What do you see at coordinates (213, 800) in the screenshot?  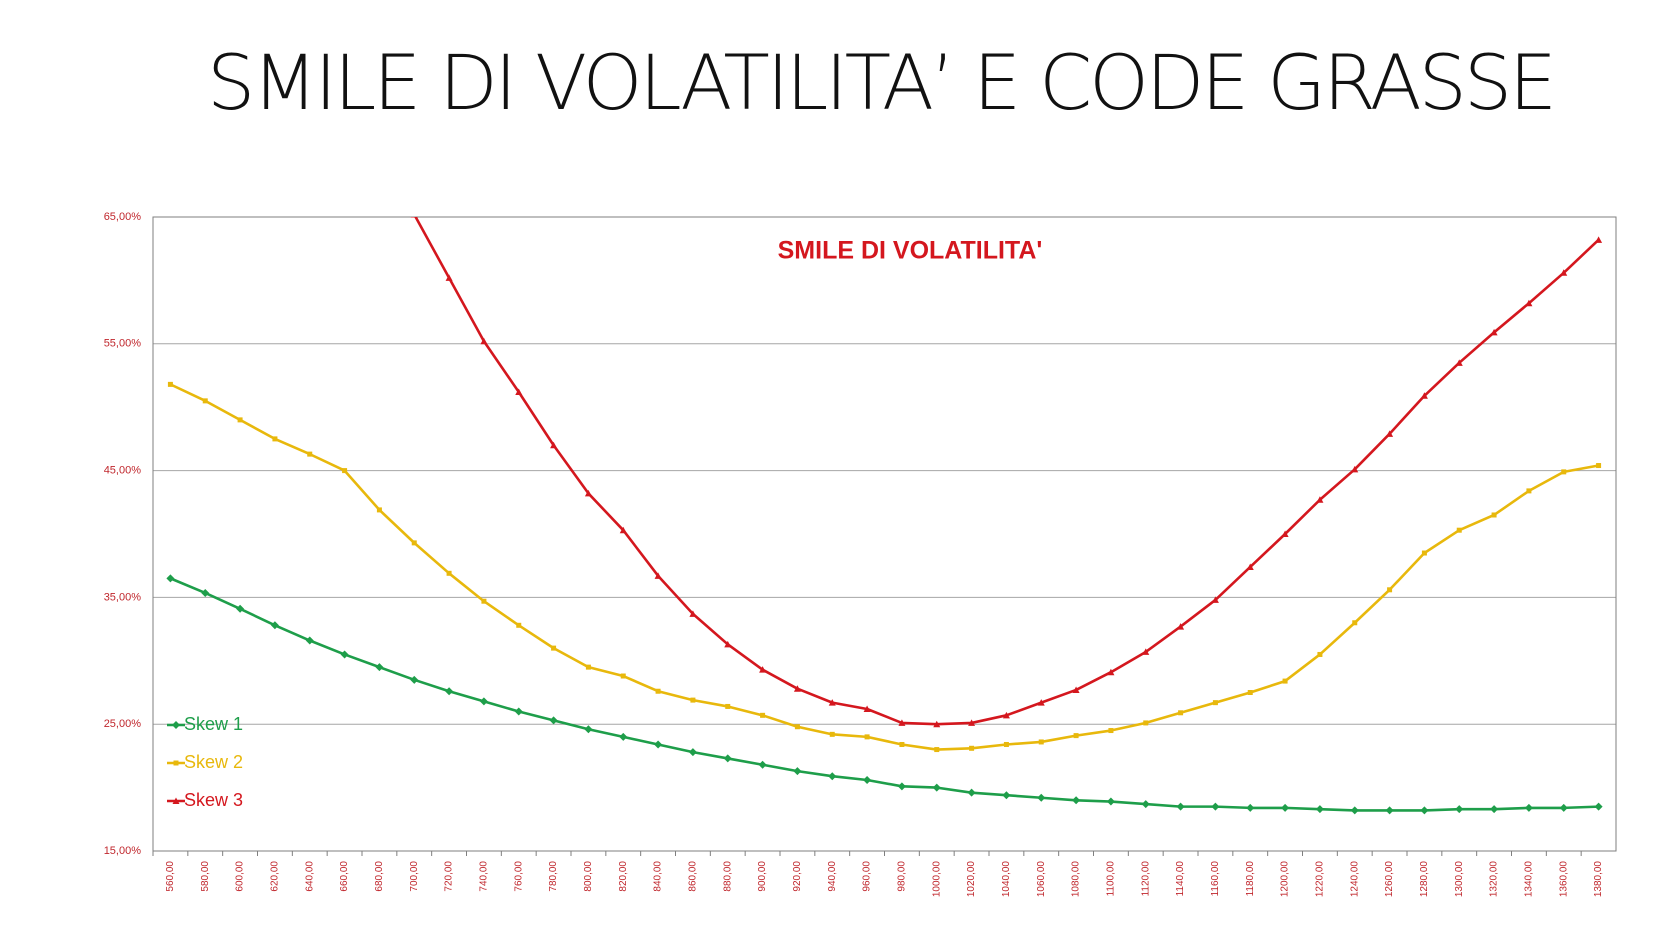 I see `legend-label: Skew 3` at bounding box center [213, 800].